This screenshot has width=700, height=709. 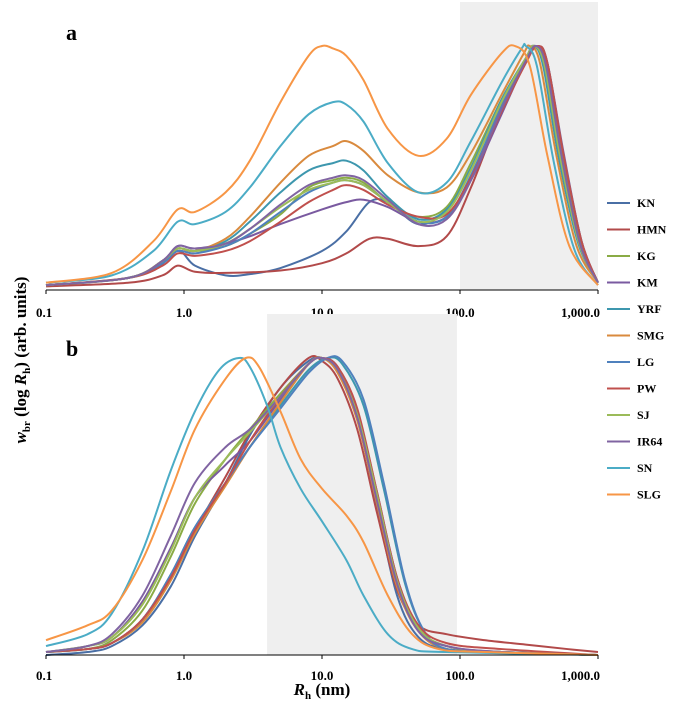 What do you see at coordinates (308, 696) in the screenshot?
I see `x-title-sub: h` at bounding box center [308, 696].